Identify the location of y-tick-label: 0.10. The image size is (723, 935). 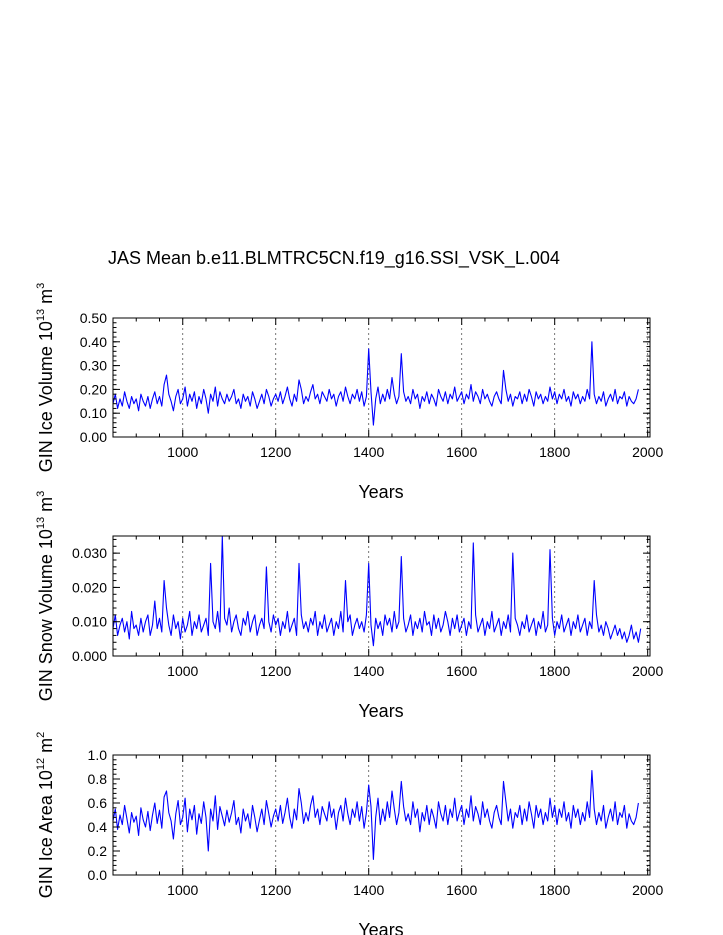
(93, 413).